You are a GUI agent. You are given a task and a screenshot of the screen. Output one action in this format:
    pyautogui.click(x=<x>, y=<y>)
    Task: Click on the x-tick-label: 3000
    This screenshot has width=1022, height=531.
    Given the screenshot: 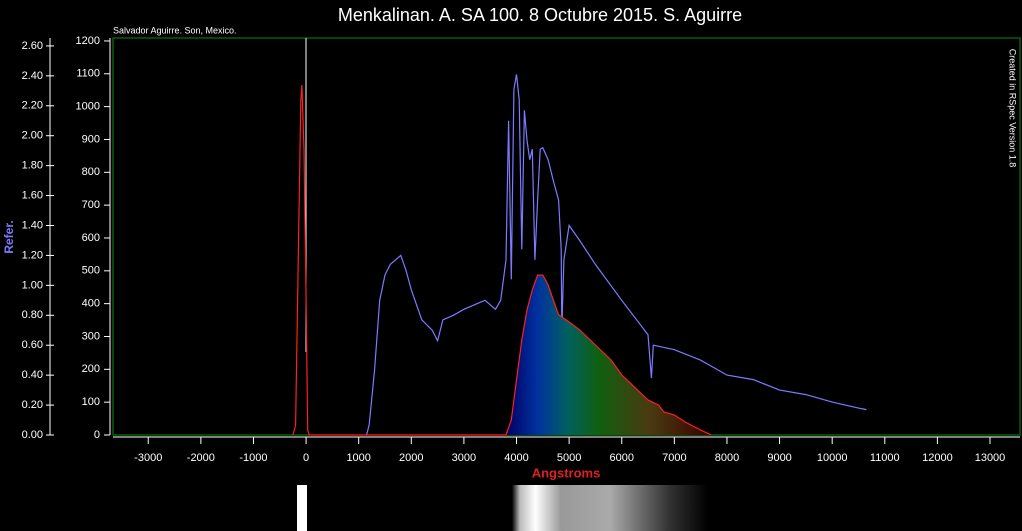 What is the action you would take?
    pyautogui.click(x=464, y=458)
    